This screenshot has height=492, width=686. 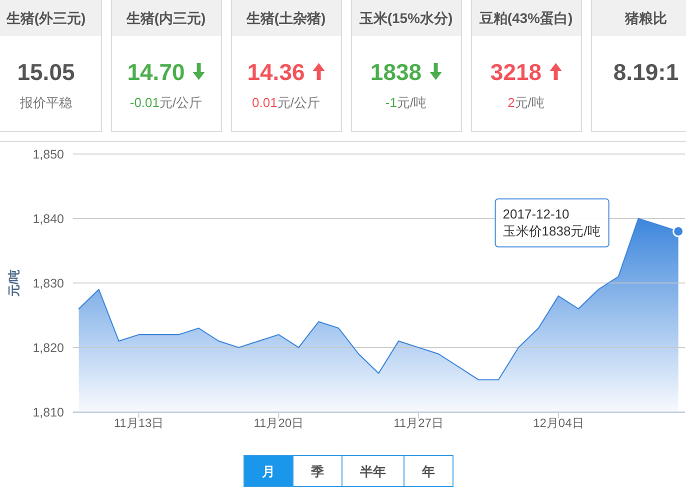 What do you see at coordinates (48, 413) in the screenshot?
I see `y-tick-label: 1,810` at bounding box center [48, 413].